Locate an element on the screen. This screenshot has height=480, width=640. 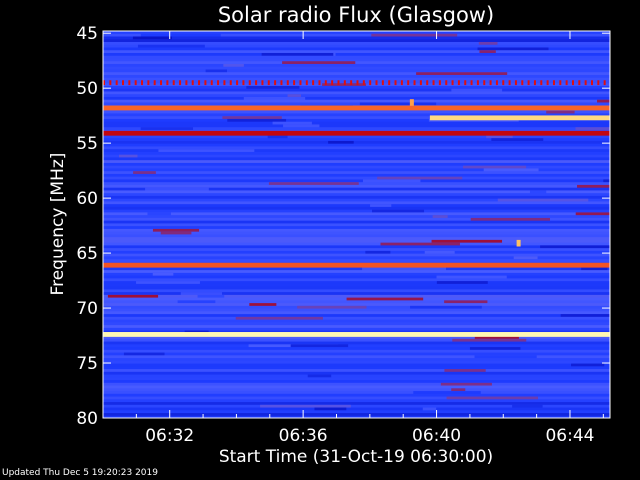
x-tick-label-3: 06:44 is located at coordinates (569, 436).